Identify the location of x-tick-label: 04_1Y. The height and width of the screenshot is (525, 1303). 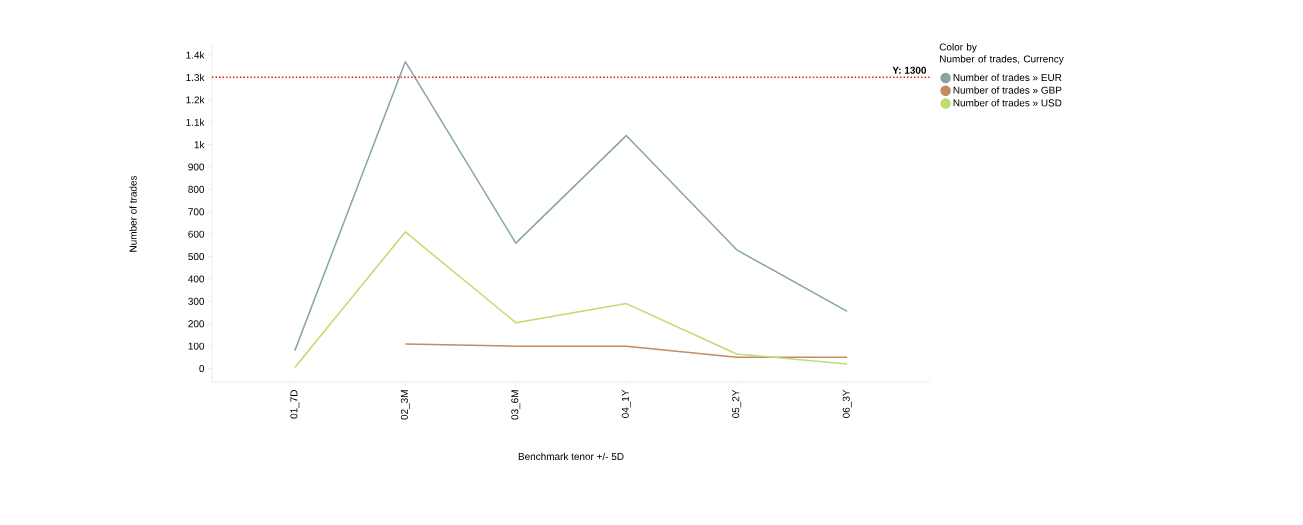
(626, 403).